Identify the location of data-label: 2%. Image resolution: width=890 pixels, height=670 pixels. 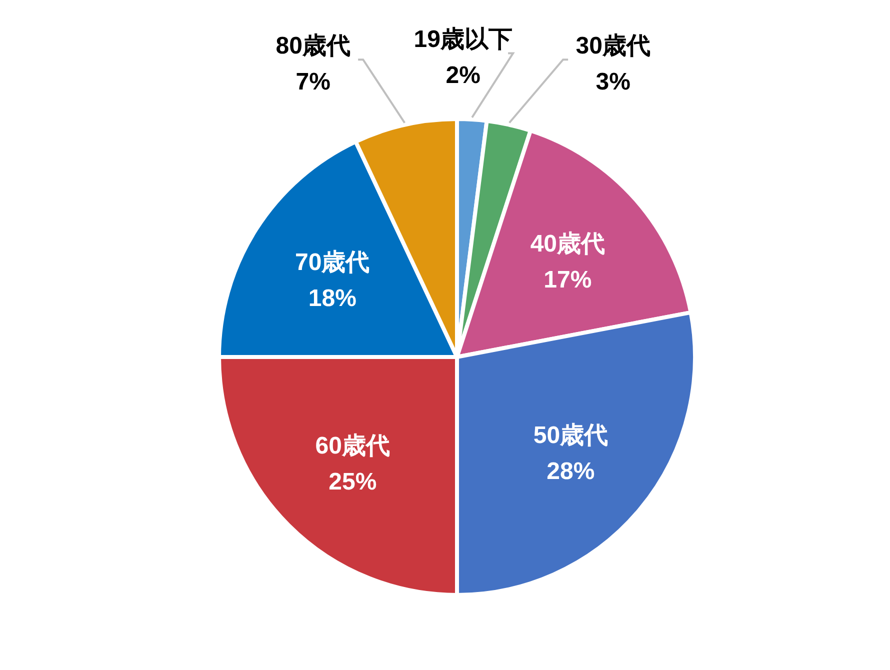
(463, 76).